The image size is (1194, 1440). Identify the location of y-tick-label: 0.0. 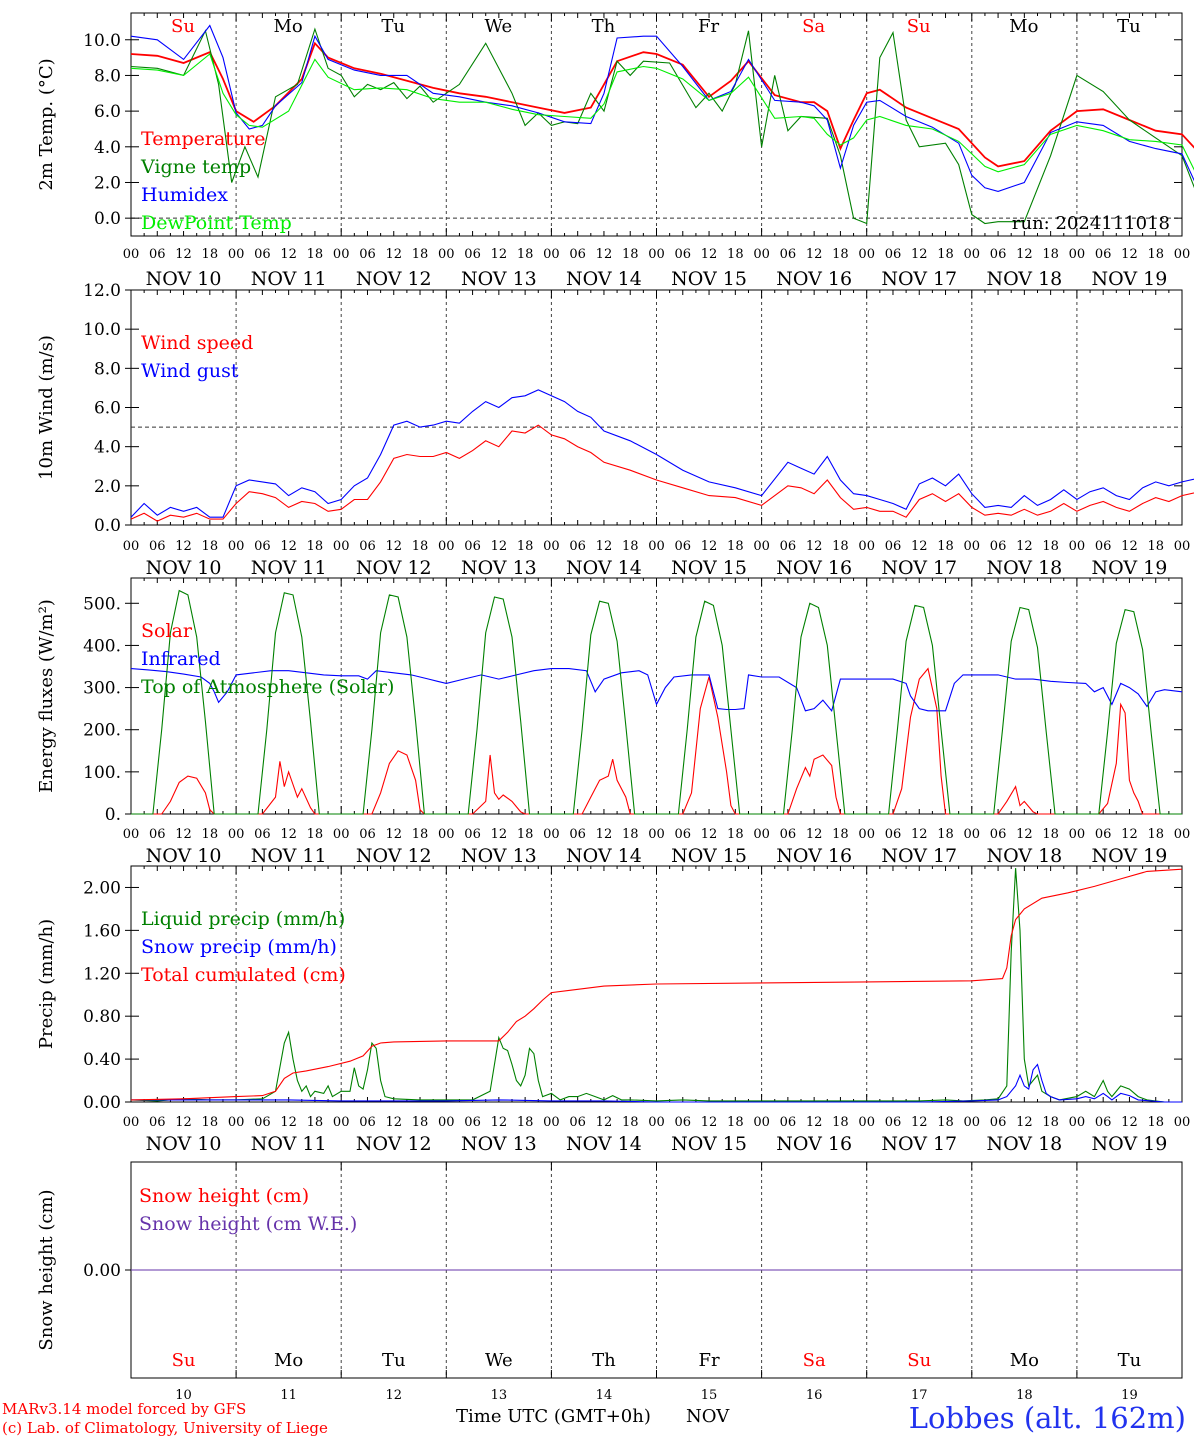
(107, 219).